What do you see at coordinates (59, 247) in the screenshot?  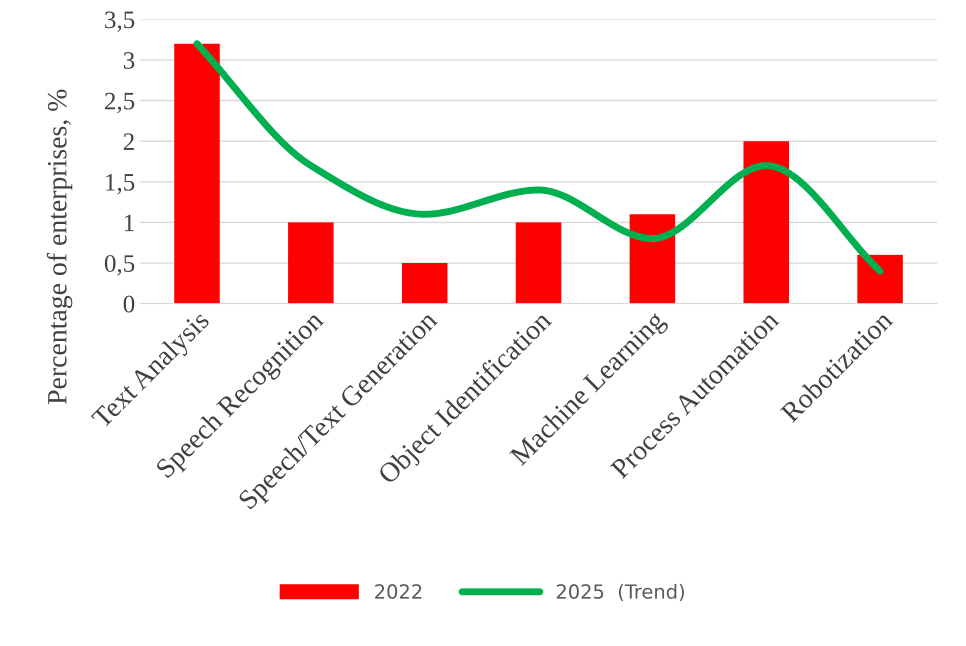 I see `y-axis-title: Percentage of enterprises, %` at bounding box center [59, 247].